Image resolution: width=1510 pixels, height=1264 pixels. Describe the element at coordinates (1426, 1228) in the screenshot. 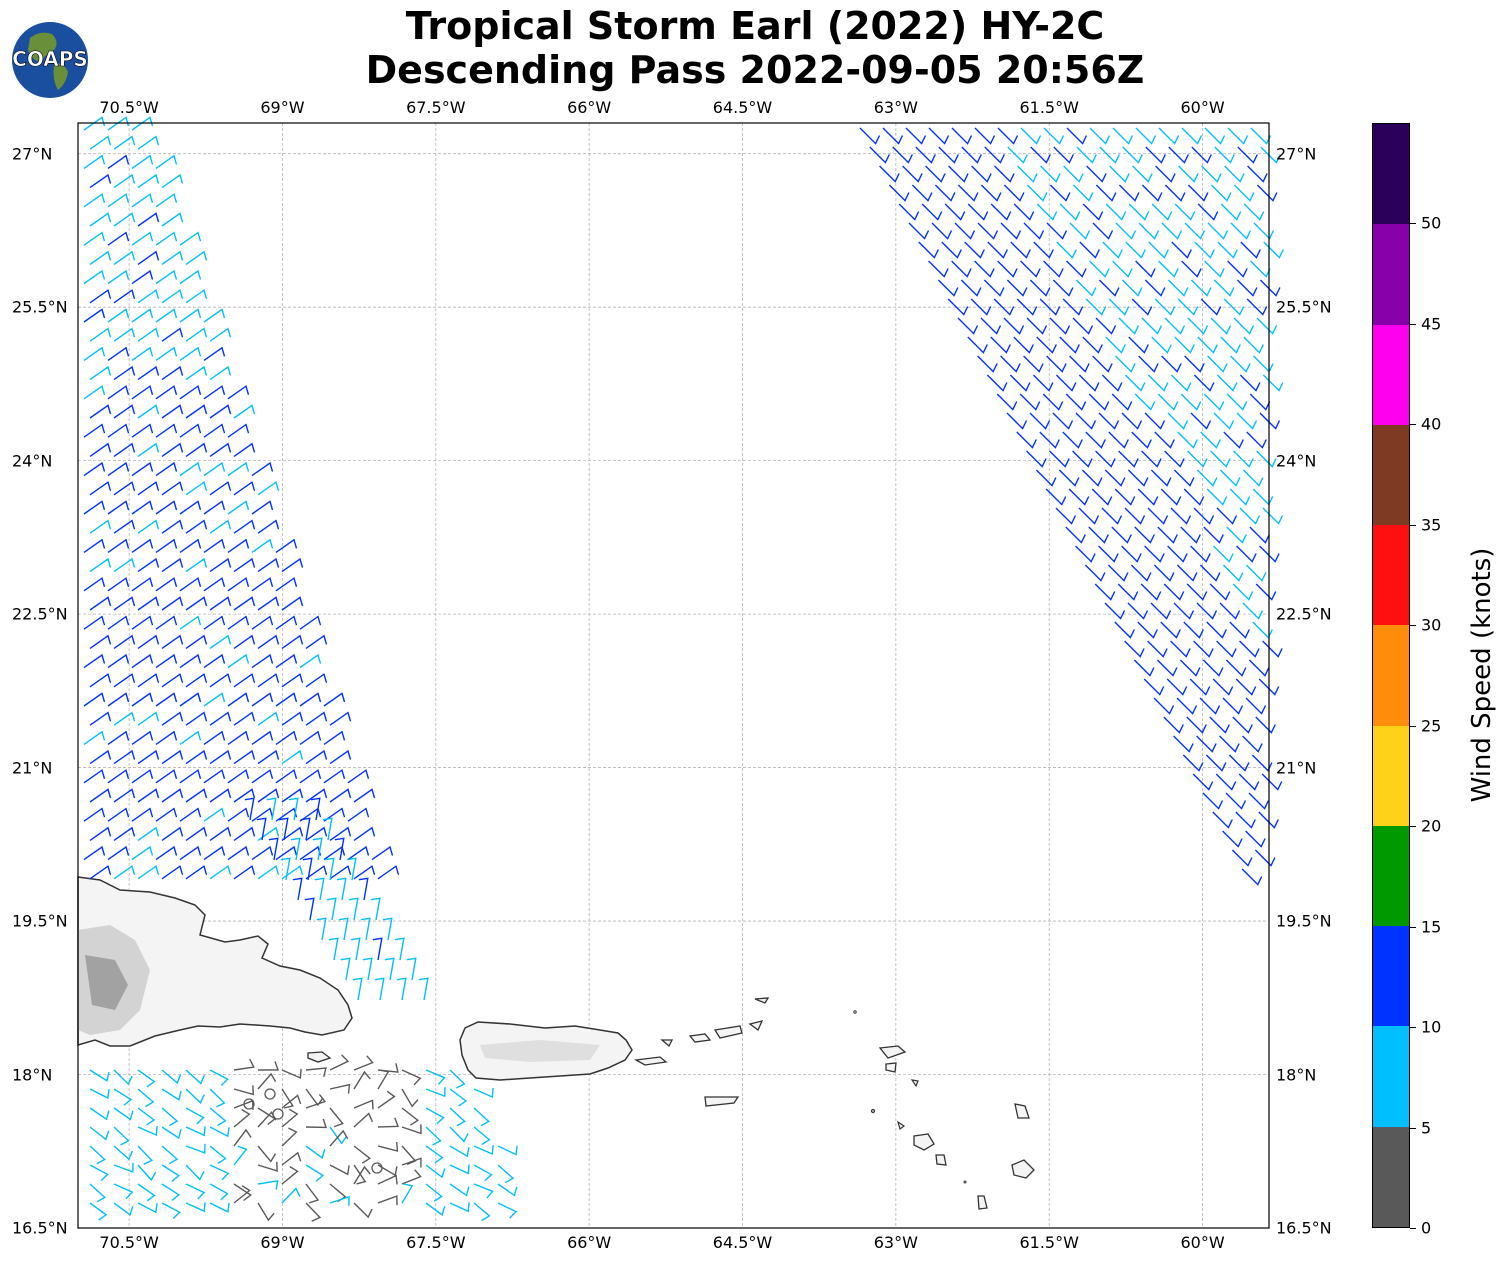

I see `colorbar-tick-label: 0` at that location.